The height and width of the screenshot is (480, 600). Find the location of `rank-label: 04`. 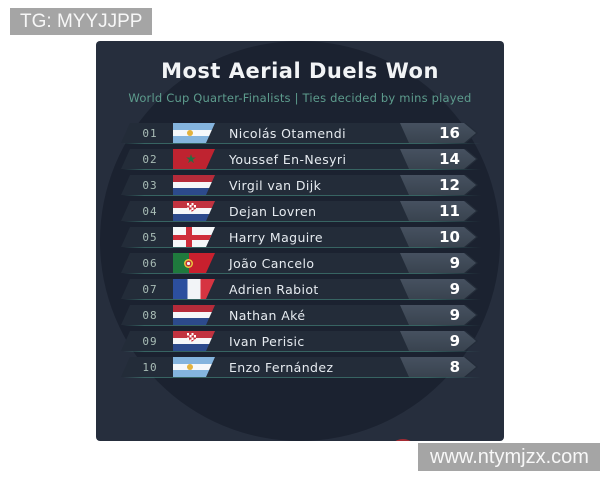

rank-label: 04 is located at coordinates (150, 211).